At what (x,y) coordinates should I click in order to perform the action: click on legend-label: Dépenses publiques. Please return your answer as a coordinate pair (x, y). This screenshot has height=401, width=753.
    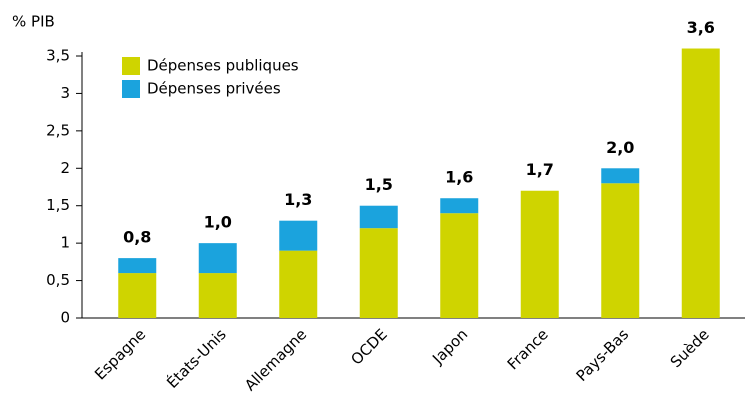
    Looking at the image, I should click on (223, 66).